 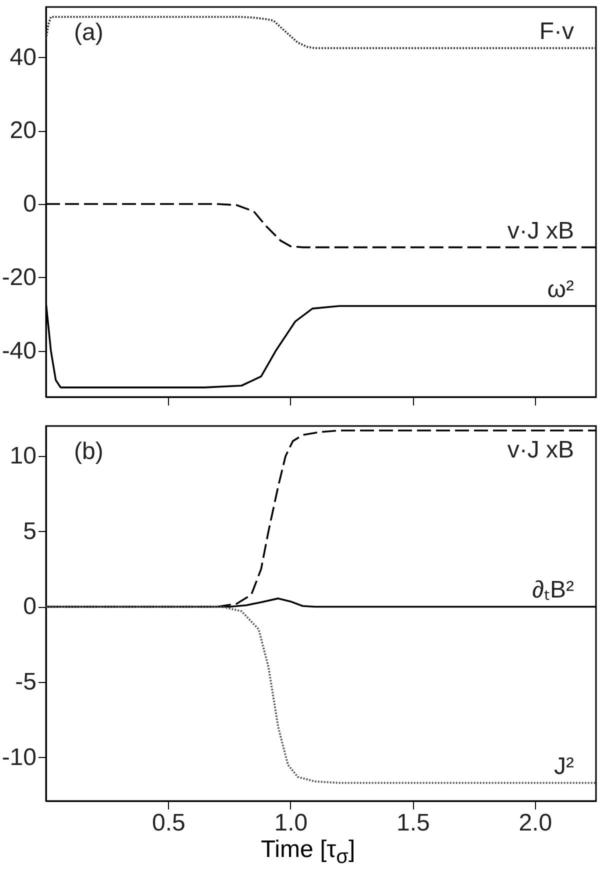 I want to click on y-tick-label: -5, so click(x=25, y=682).